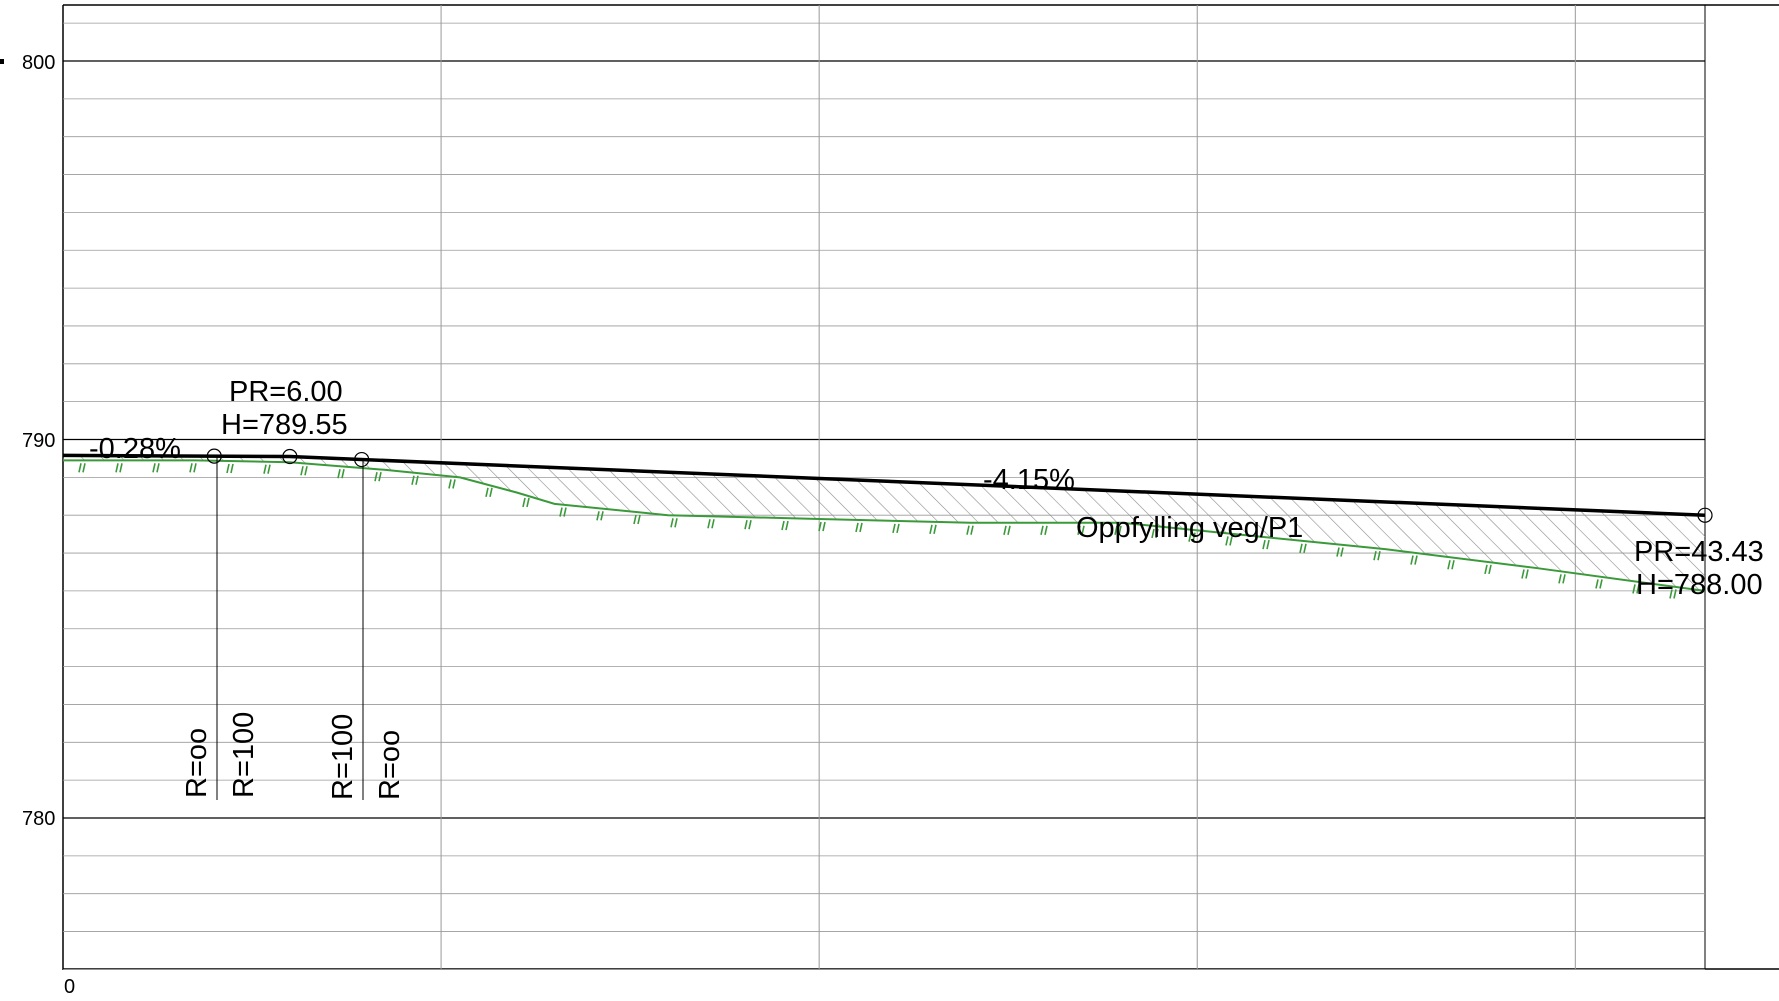 The width and height of the screenshot is (1779, 1001). What do you see at coordinates (244, 755) in the screenshot?
I see `curve-radius-label: R=100` at bounding box center [244, 755].